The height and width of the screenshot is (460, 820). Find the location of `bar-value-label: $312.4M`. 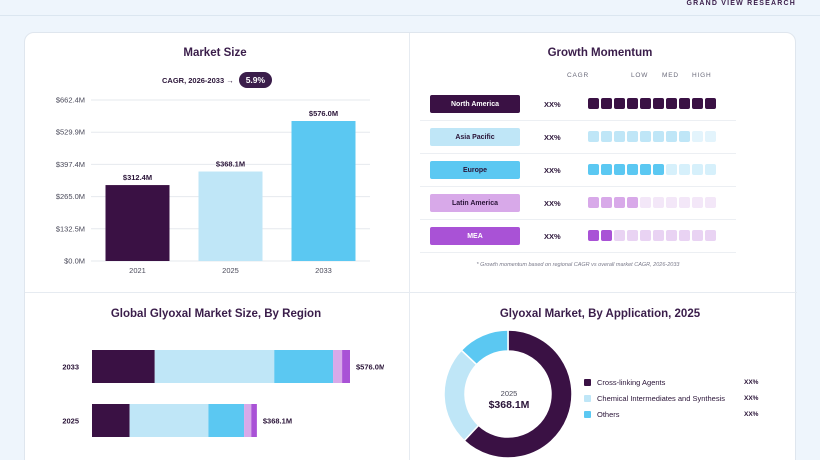

bar-value-label: $312.4M is located at coordinates (137, 177).